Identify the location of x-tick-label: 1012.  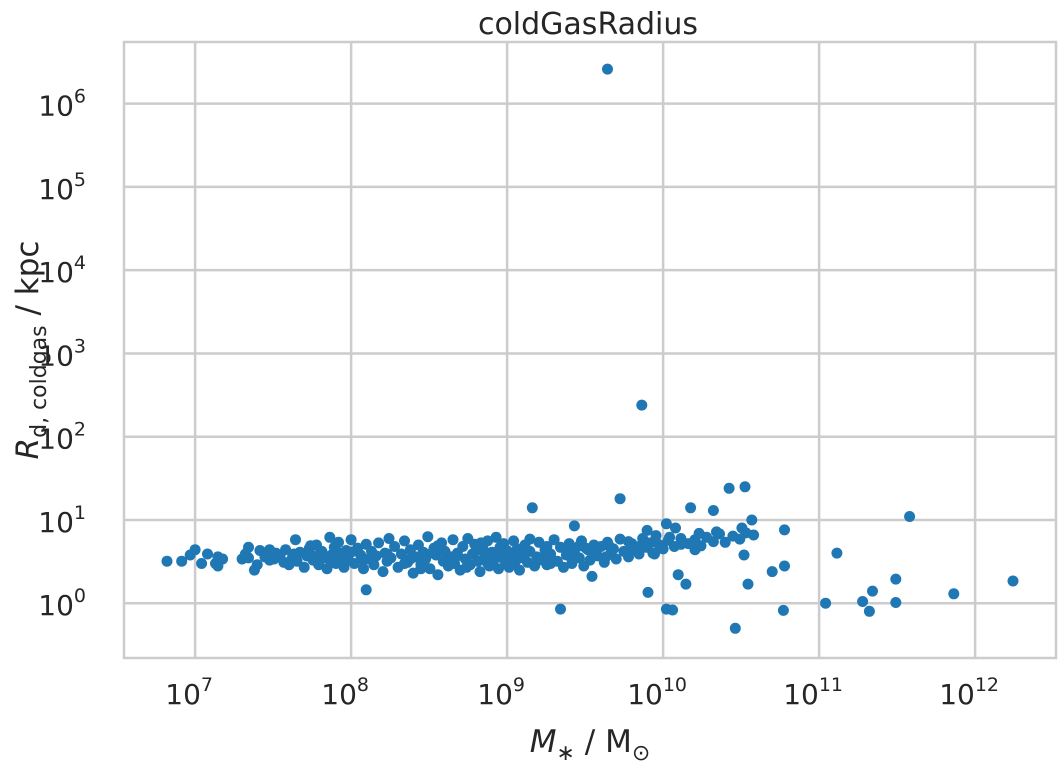
(969, 692).